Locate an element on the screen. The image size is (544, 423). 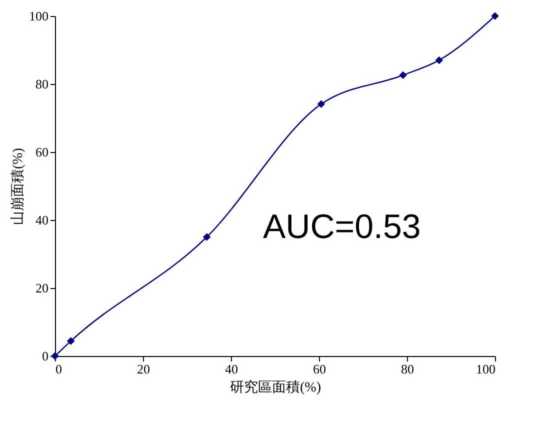
x-tick-label: 60 is located at coordinates (319, 369).